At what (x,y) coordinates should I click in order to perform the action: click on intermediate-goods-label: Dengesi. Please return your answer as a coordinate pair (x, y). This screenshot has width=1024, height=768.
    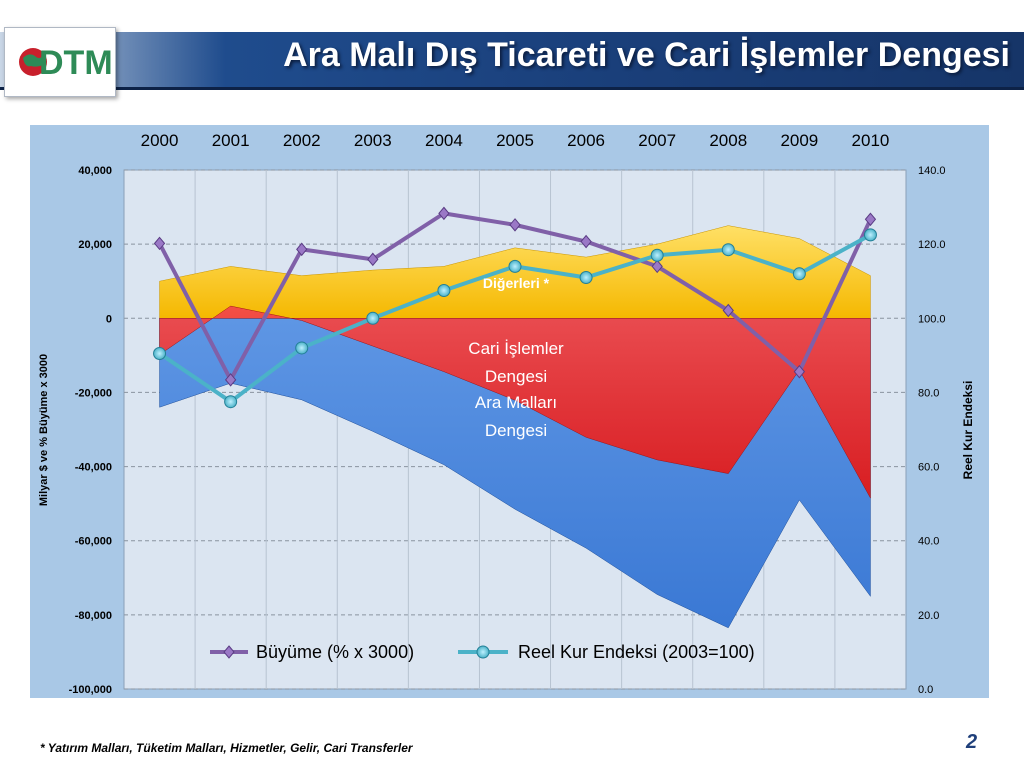
    Looking at the image, I should click on (516, 430).